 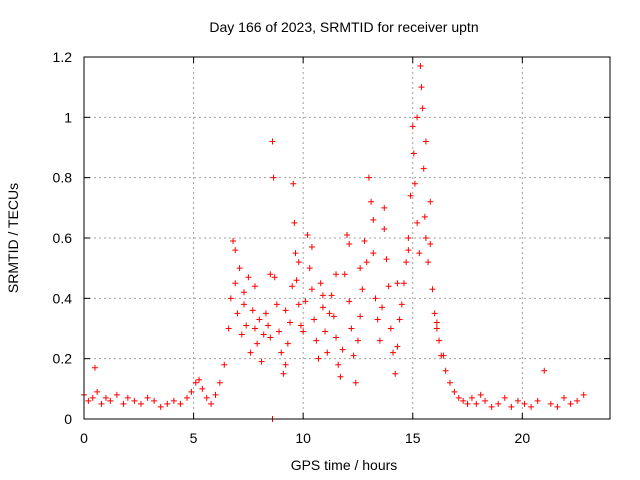 I want to click on y-tick-label: 1.2, so click(x=63, y=57).